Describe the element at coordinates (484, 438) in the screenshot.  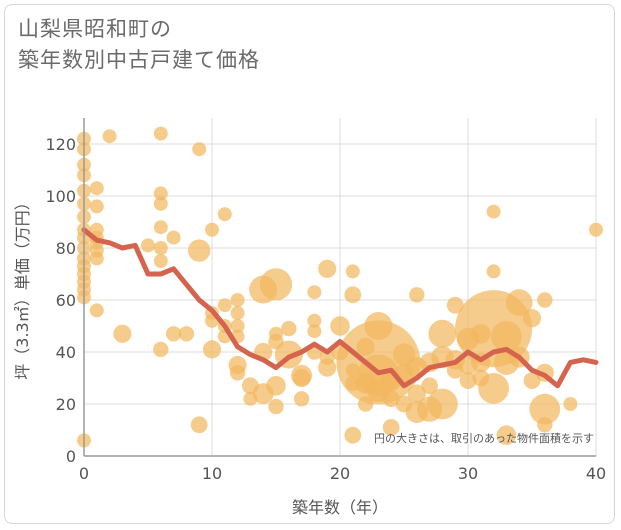
I see `size-legend-note: 円の大きさは、取引のあった物件面積を示す` at that location.